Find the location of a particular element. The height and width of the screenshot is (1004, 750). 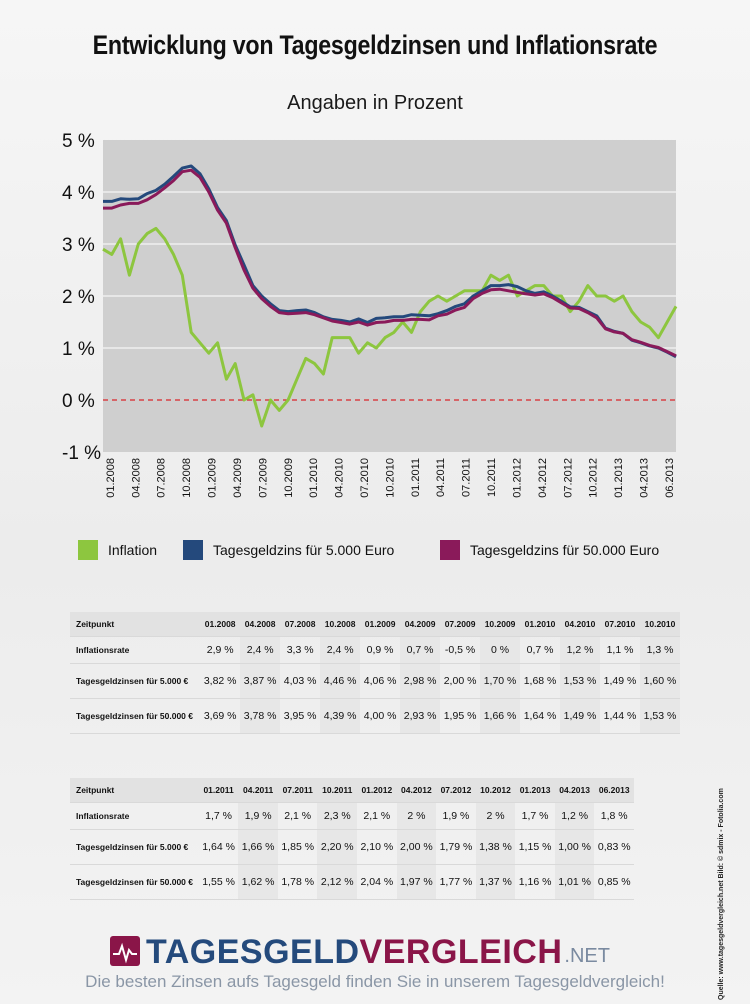

table-cell: 1,44 % is located at coordinates (620, 716).